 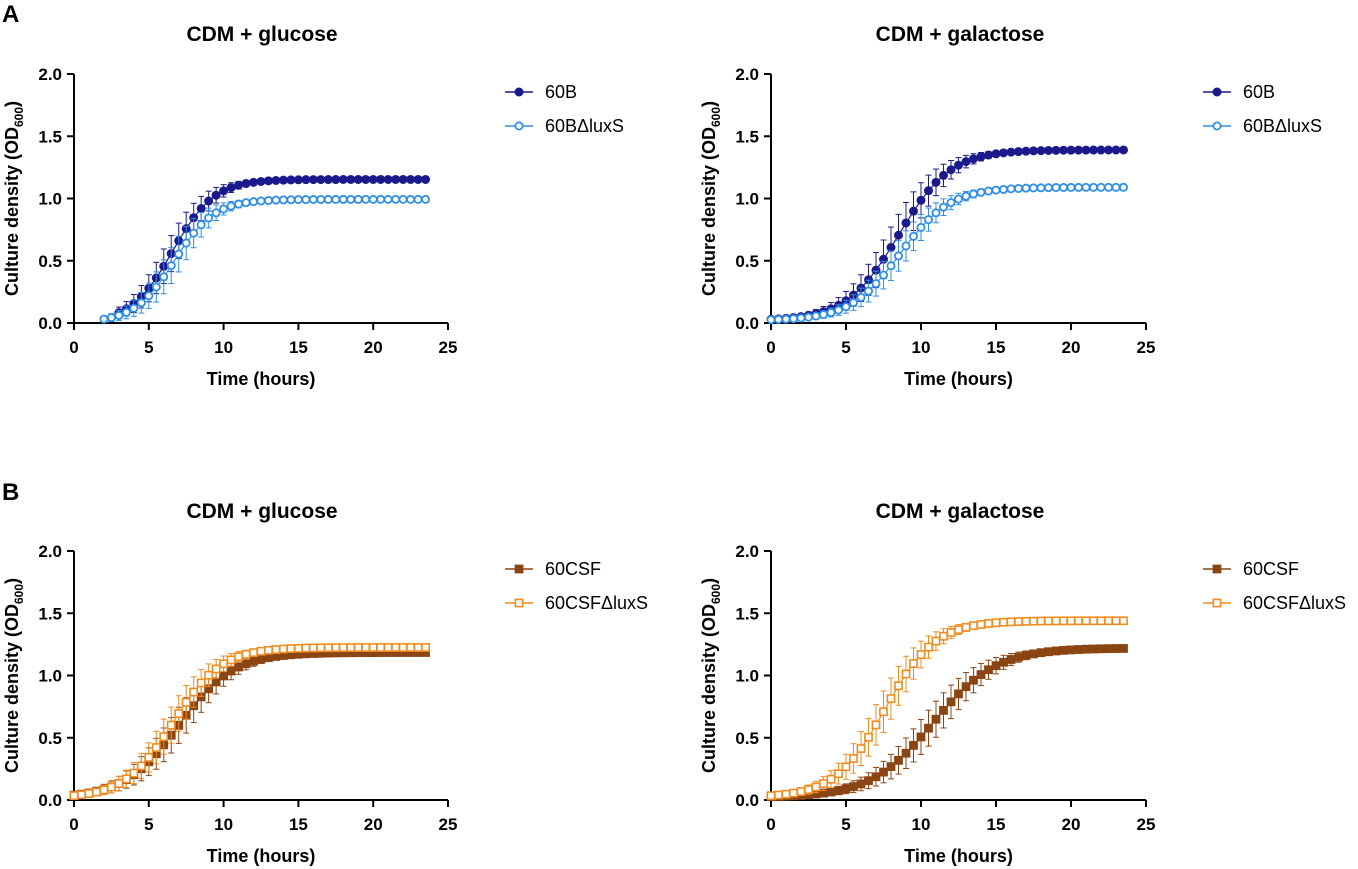 What do you see at coordinates (747, 136) in the screenshot?
I see `y-tick-label: 1.5` at bounding box center [747, 136].